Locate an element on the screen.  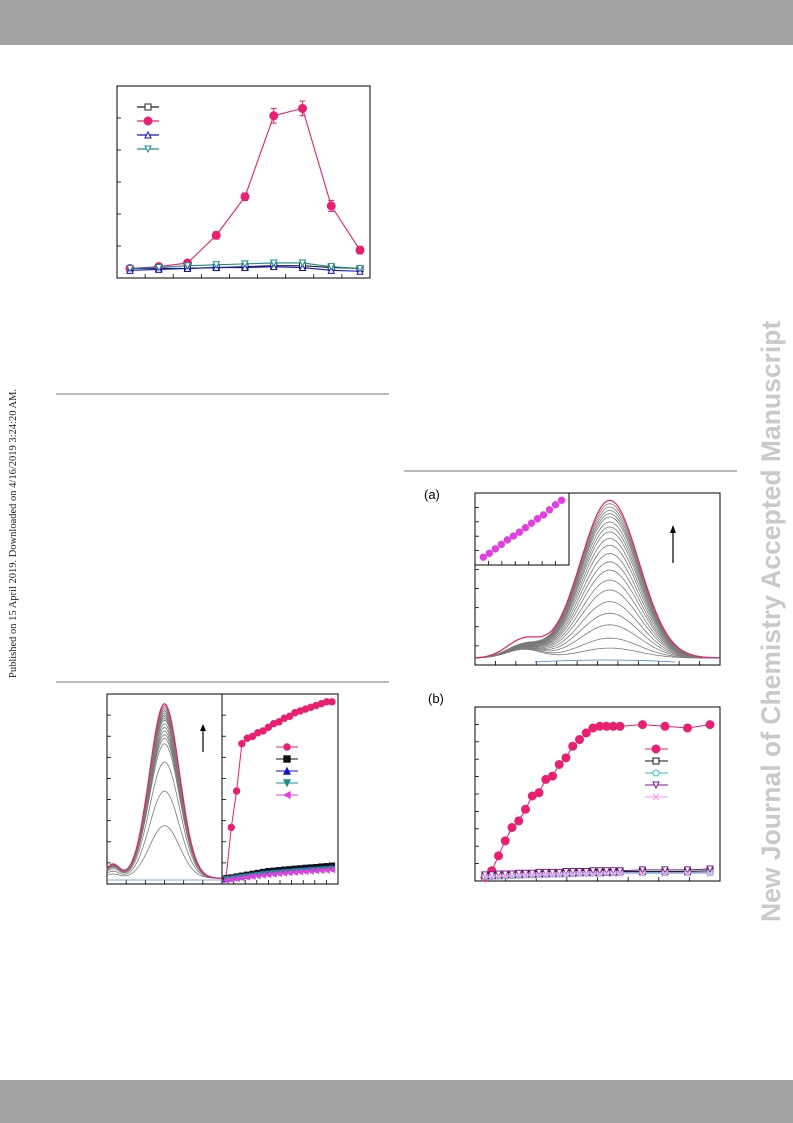
panel-b-legend-marker is located at coordinates (656, 749).